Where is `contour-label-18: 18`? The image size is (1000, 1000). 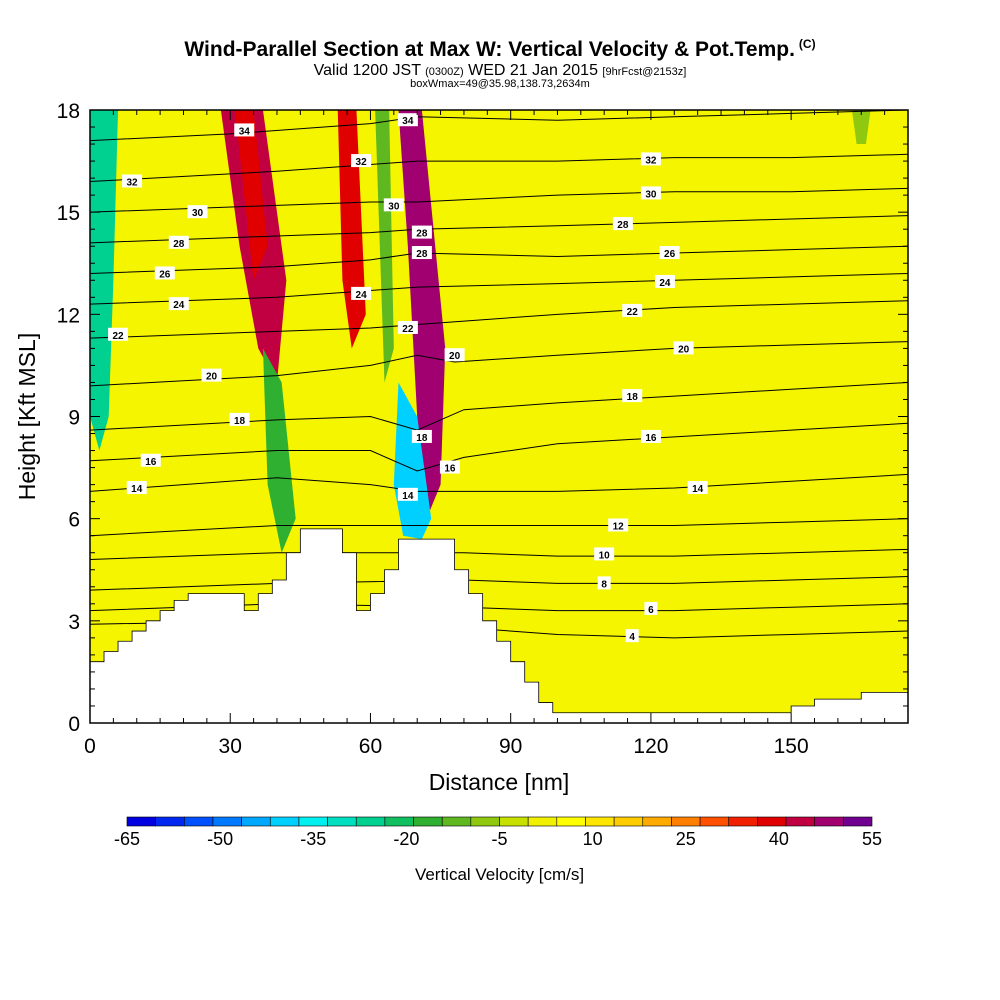
contour-label-18: 18 is located at coordinates (633, 397).